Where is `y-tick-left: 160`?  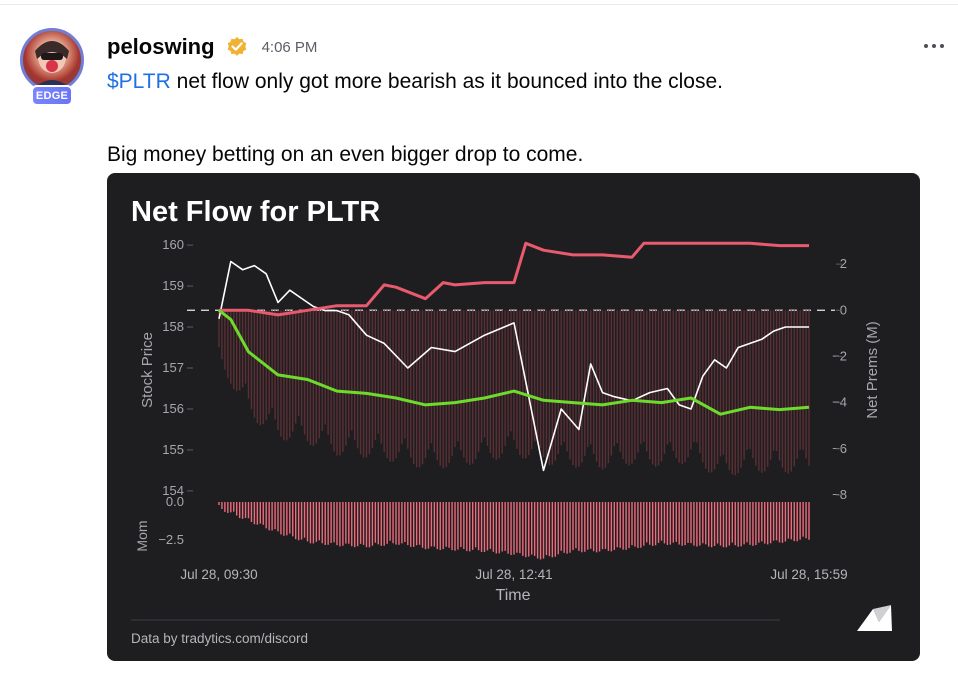 y-tick-left: 160 is located at coordinates (173, 244).